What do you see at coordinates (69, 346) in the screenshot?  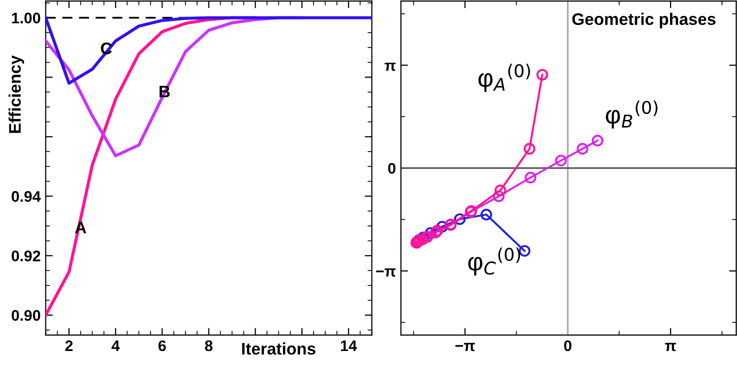 I see `x-tick-label: 2` at bounding box center [69, 346].